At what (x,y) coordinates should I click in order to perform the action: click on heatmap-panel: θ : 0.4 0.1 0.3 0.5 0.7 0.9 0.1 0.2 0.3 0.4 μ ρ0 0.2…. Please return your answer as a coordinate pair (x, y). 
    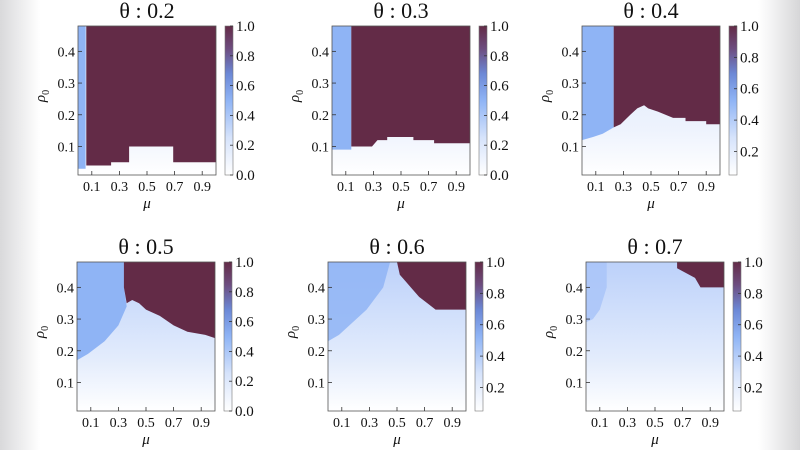
    Looking at the image, I should click on (648, 106).